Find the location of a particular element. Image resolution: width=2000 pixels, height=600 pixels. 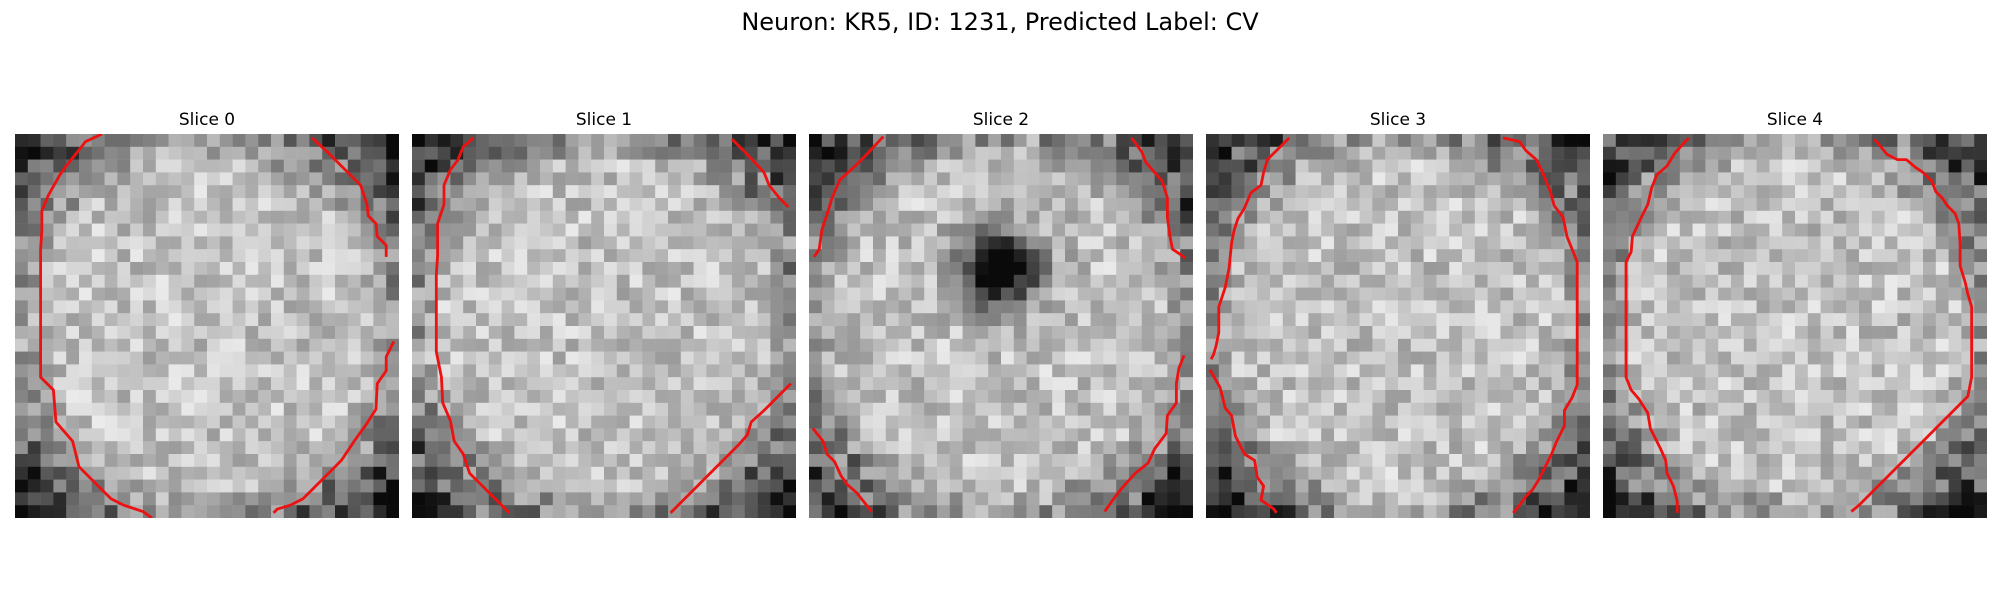

slice-panel-0: Slice 0 is located at coordinates (207, 314).